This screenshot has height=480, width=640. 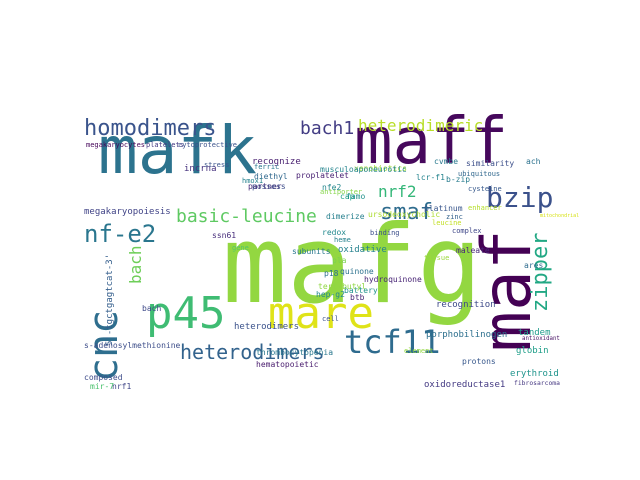 I want to click on cloud-word: s-adenosylmethionine, so click(x=132, y=345).